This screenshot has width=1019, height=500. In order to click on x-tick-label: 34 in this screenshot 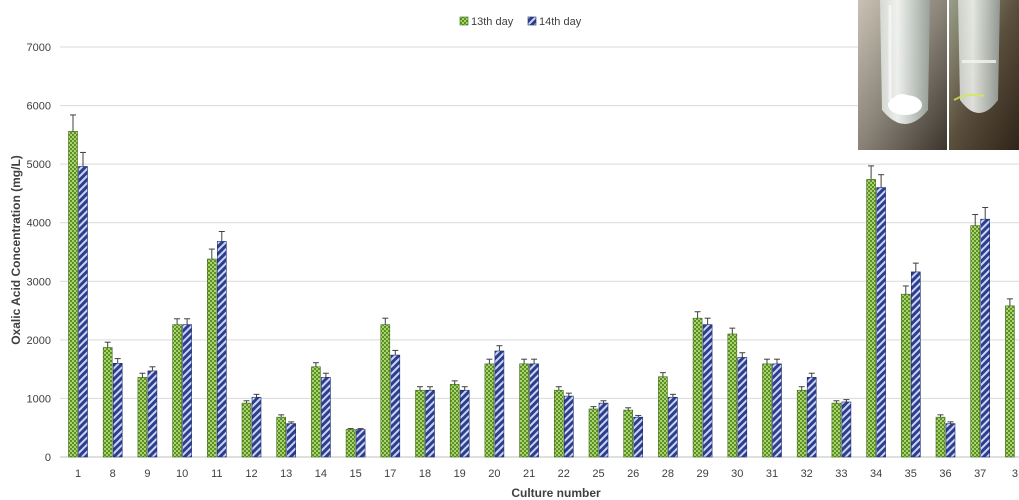, I will do `click(876, 474)`.